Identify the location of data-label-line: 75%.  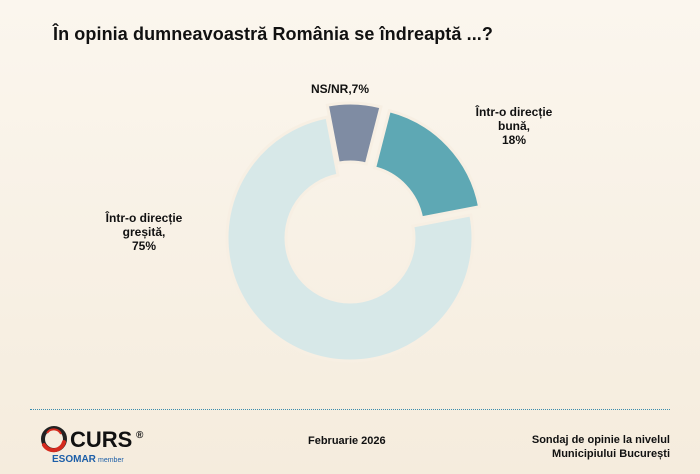
(144, 246).